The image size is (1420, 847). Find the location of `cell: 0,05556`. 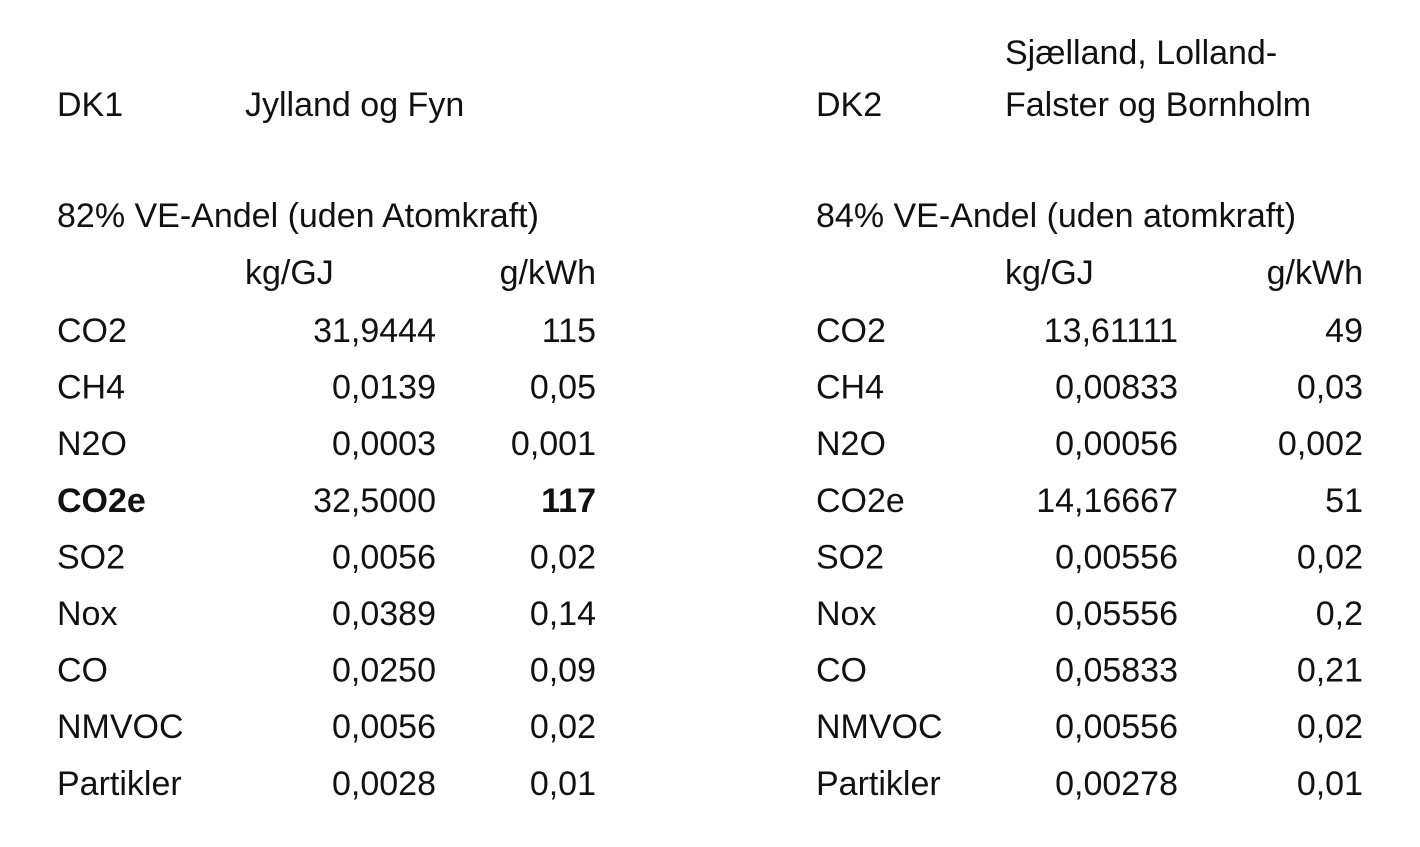

cell: 0,05556 is located at coordinates (1116, 614).